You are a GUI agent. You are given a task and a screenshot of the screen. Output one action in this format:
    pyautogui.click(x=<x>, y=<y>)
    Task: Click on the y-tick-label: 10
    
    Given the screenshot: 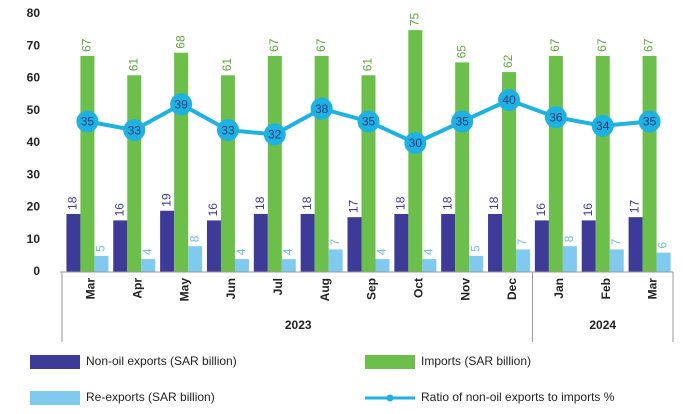 What is the action you would take?
    pyautogui.click(x=34, y=239)
    